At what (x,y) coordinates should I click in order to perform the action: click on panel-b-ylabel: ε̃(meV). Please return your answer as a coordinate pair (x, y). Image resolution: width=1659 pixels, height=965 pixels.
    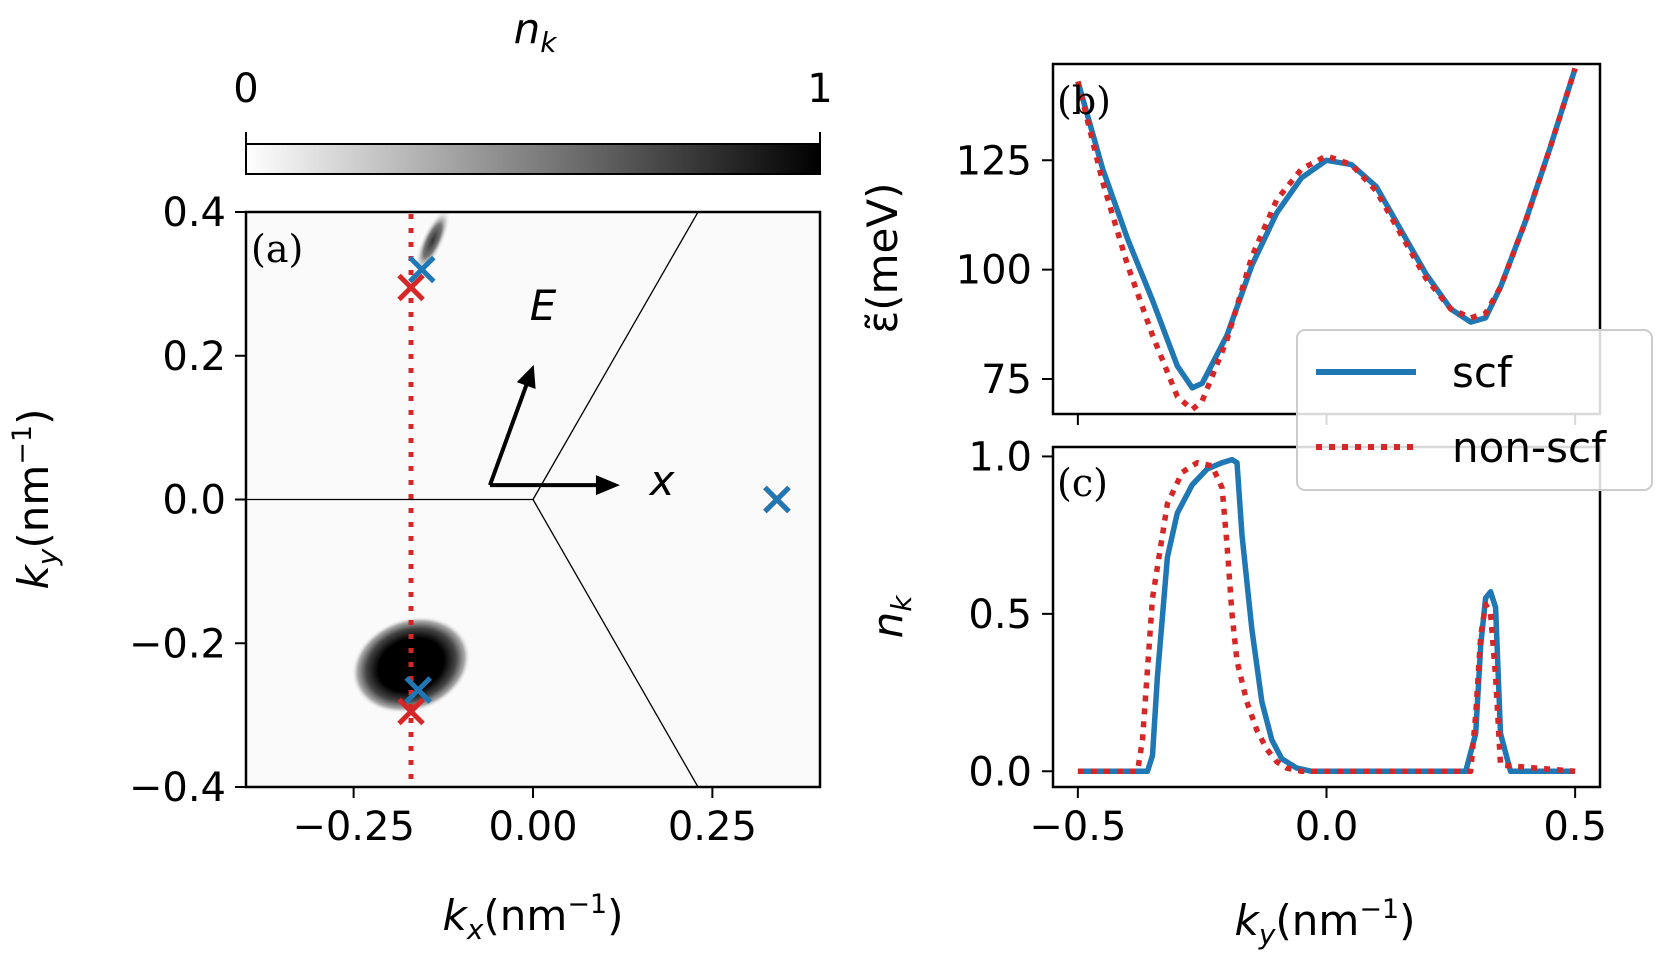
    Looking at the image, I should click on (882, 258).